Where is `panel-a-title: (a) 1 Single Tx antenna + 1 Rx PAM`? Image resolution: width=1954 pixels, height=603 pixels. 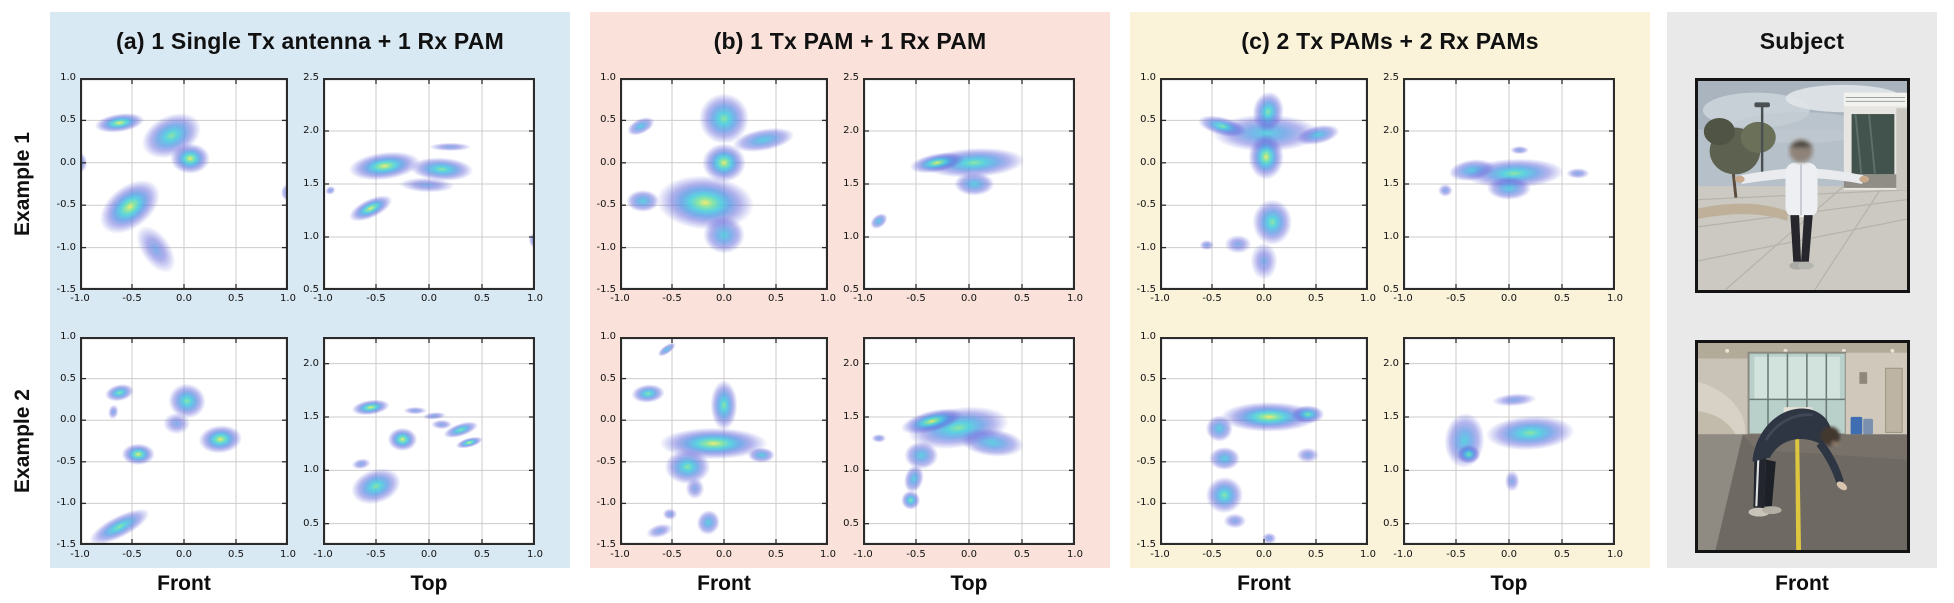 panel-a-title: (a) 1 Single Tx antenna + 1 Rx PAM is located at coordinates (310, 41).